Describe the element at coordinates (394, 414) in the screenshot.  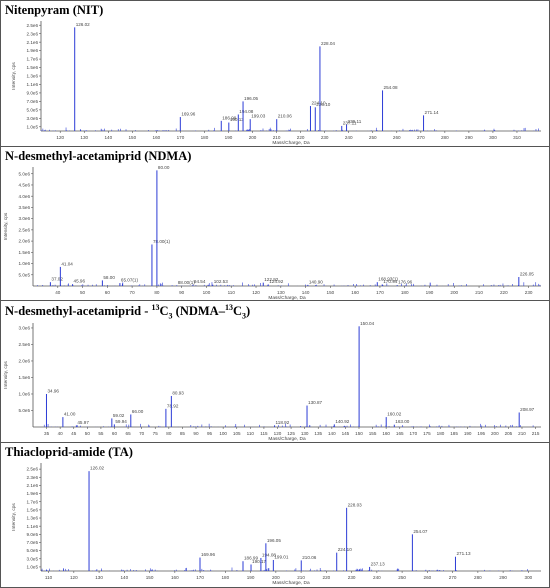
I see `peak-label: 160.02` at that location.